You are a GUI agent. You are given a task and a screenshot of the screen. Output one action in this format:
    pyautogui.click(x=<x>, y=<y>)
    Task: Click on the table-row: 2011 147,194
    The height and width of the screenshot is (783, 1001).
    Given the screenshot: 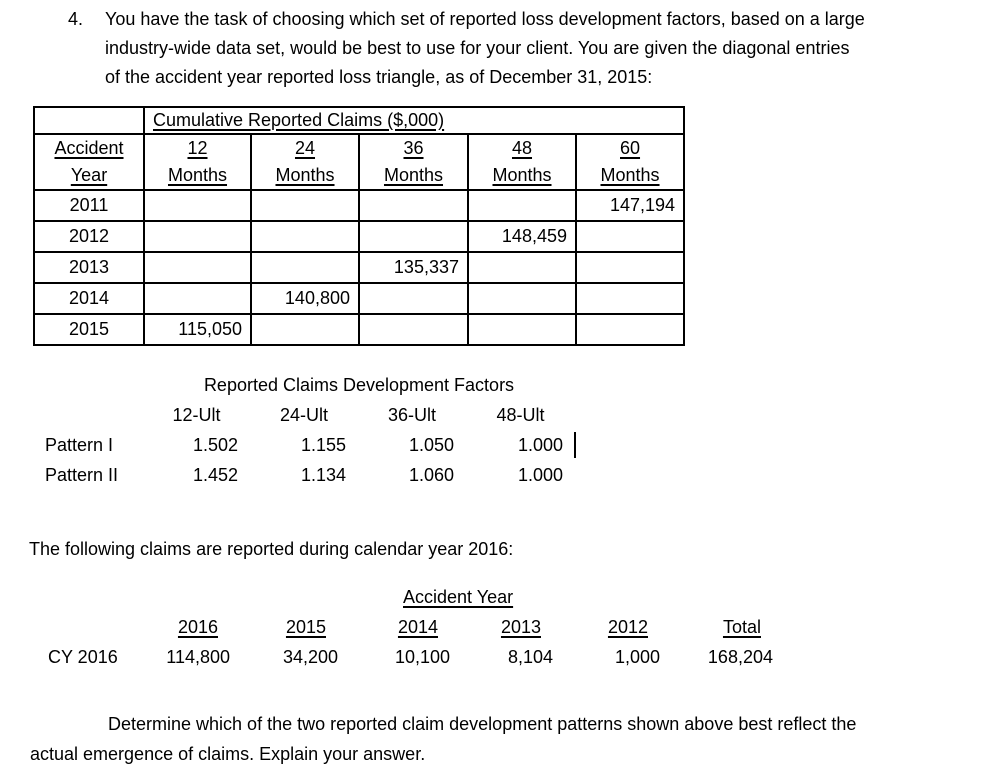 What is the action you would take?
    pyautogui.click(x=359, y=205)
    